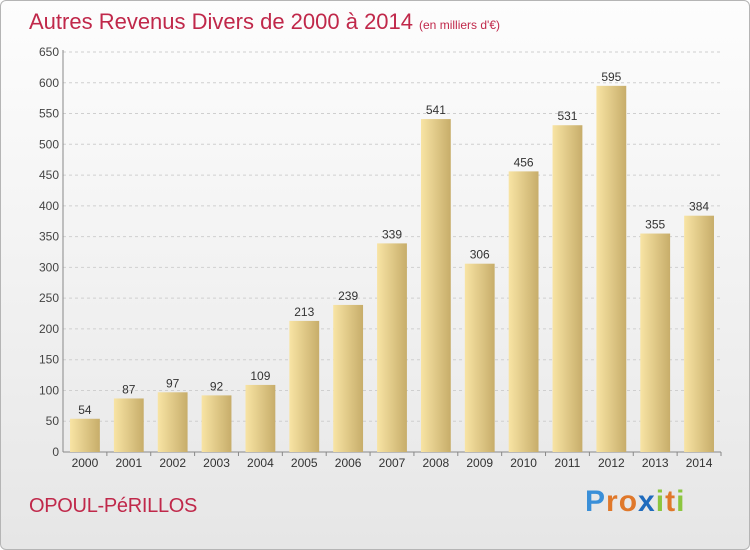 This screenshot has width=750, height=550. Describe the element at coordinates (459, 25) in the screenshot. I see `chart-subtitle: (en milliers d'€)` at that location.